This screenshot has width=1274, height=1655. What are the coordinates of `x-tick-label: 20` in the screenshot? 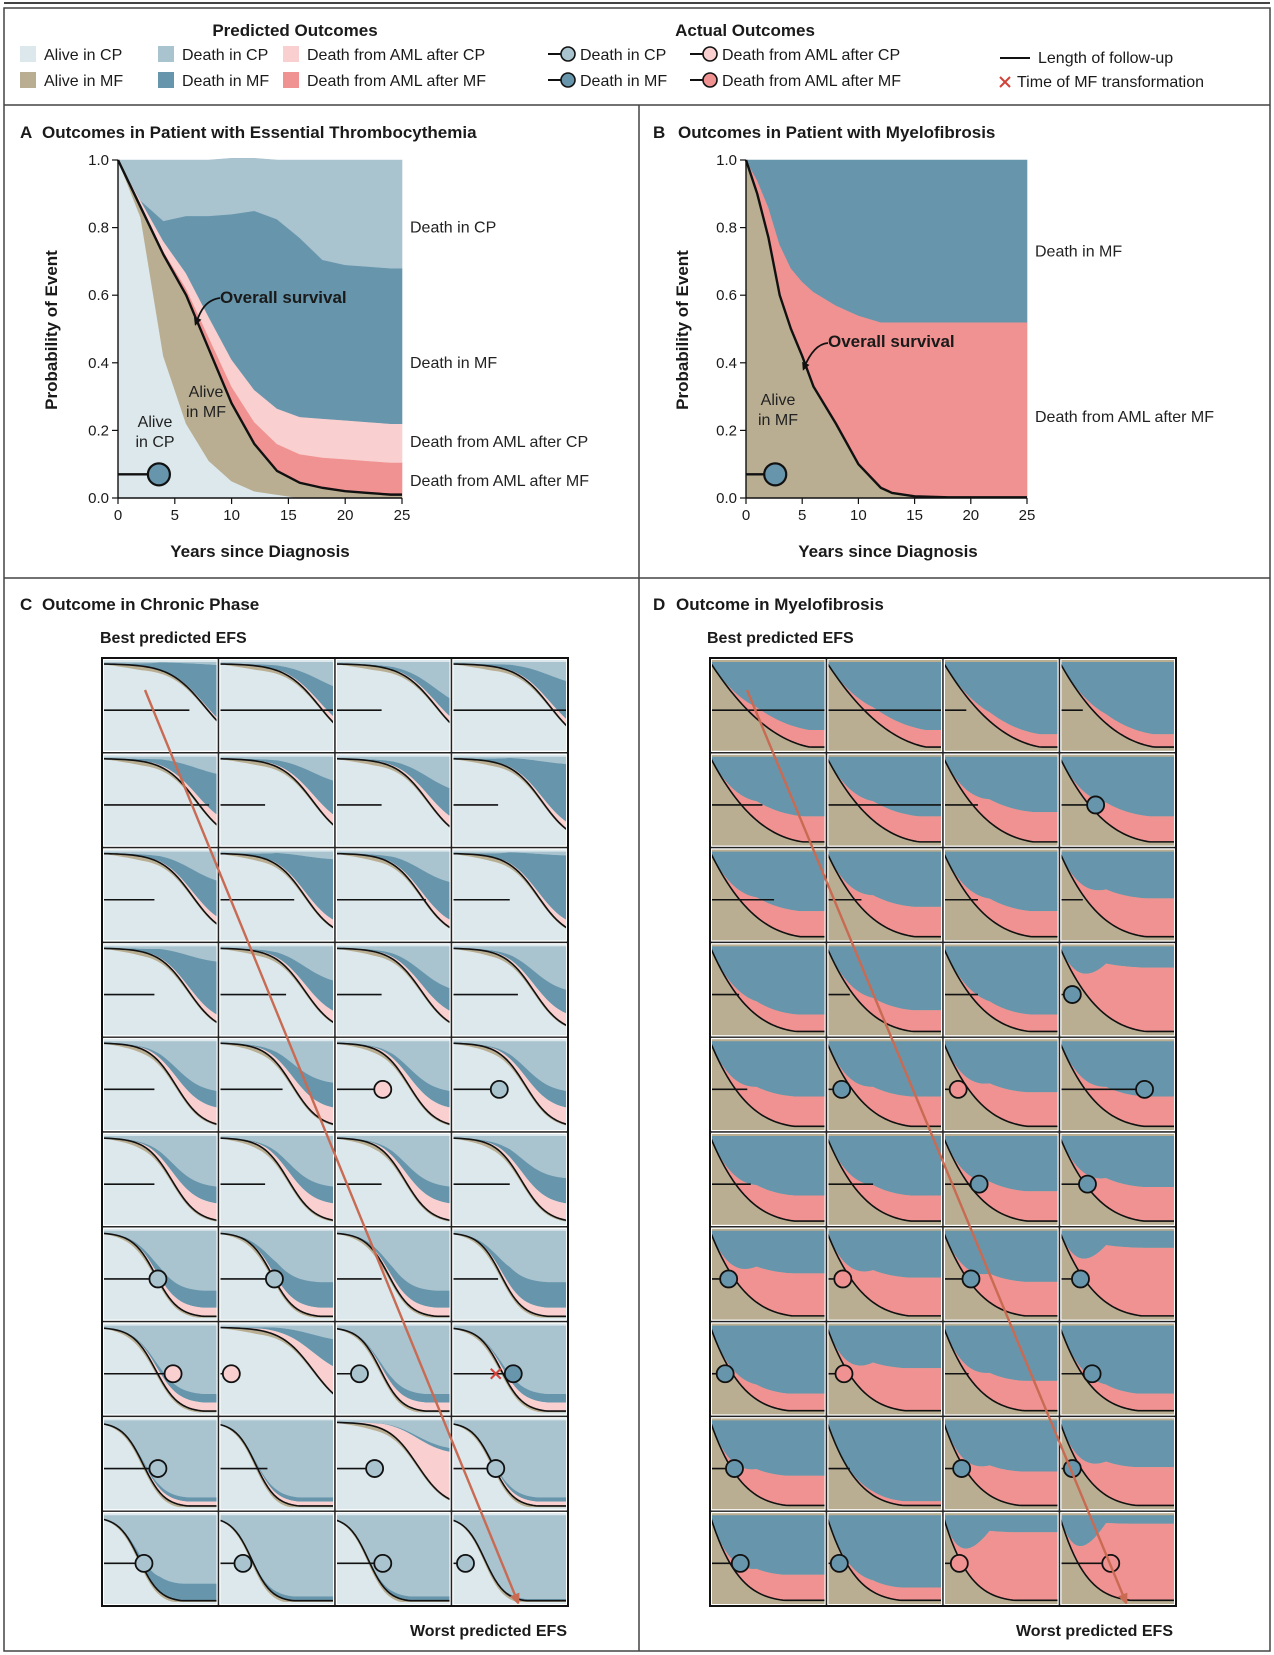 It's located at (970, 515).